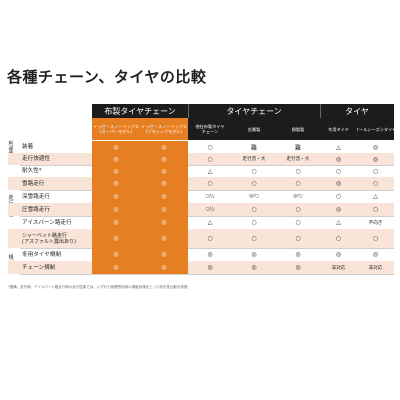 The width and height of the screenshot is (400, 400). I want to click on column-header: オールシーズンタイヤ, so click(375, 129).